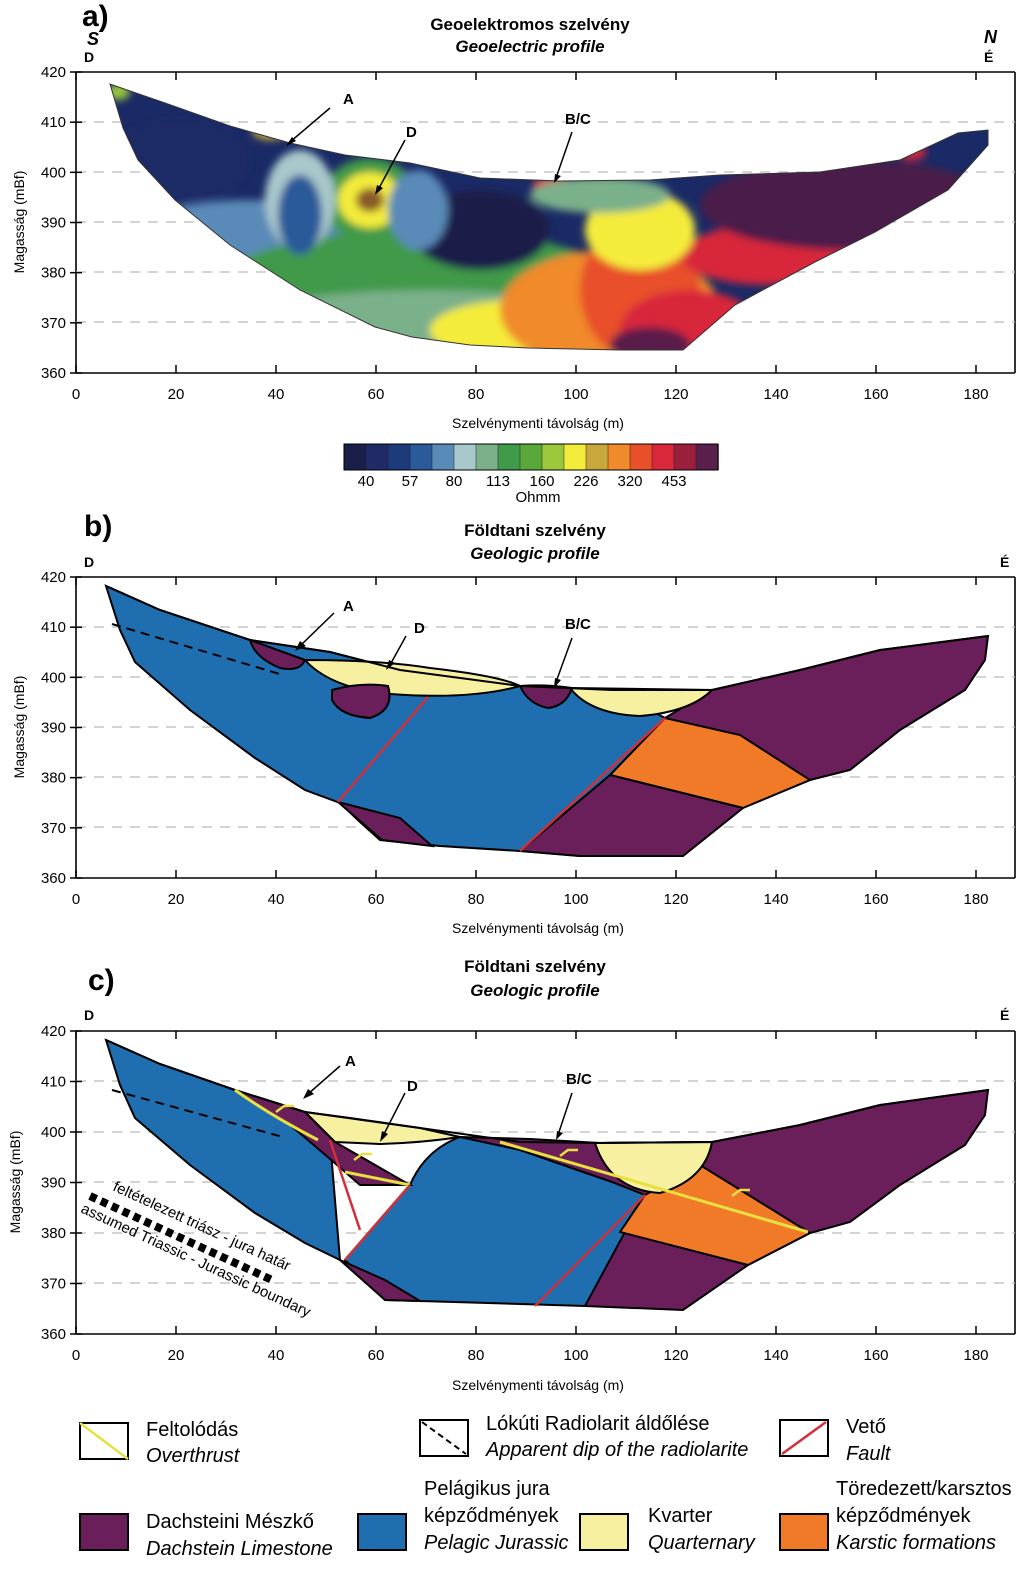  What do you see at coordinates (19, 222) in the screenshot?
I see `panel-a-ylabel: Magasság (mBf)` at bounding box center [19, 222].